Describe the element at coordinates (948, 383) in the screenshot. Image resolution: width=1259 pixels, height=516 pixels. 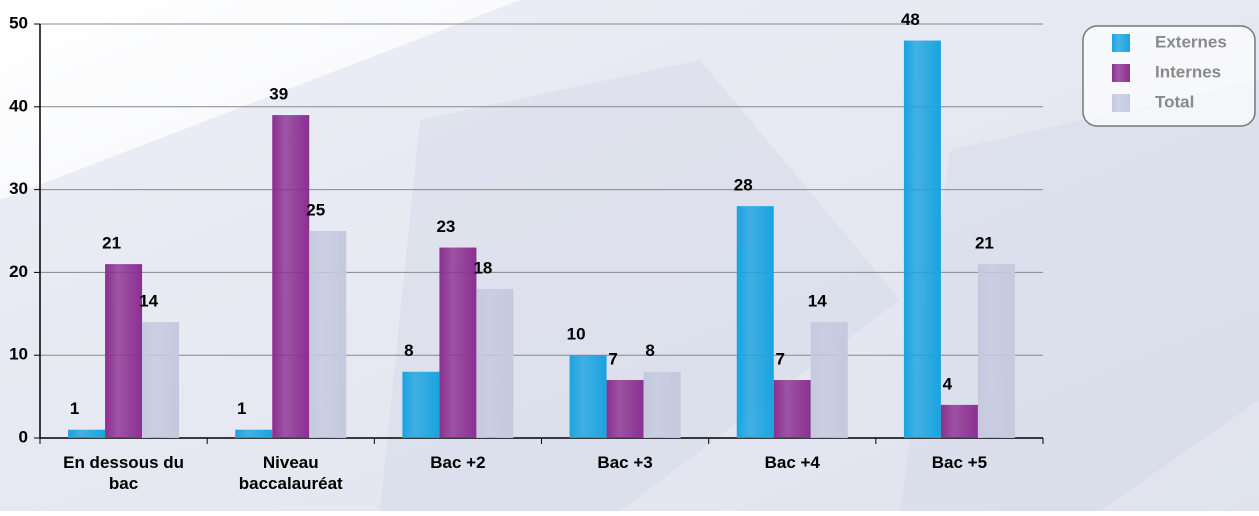
I see `data-label: 4` at that location.